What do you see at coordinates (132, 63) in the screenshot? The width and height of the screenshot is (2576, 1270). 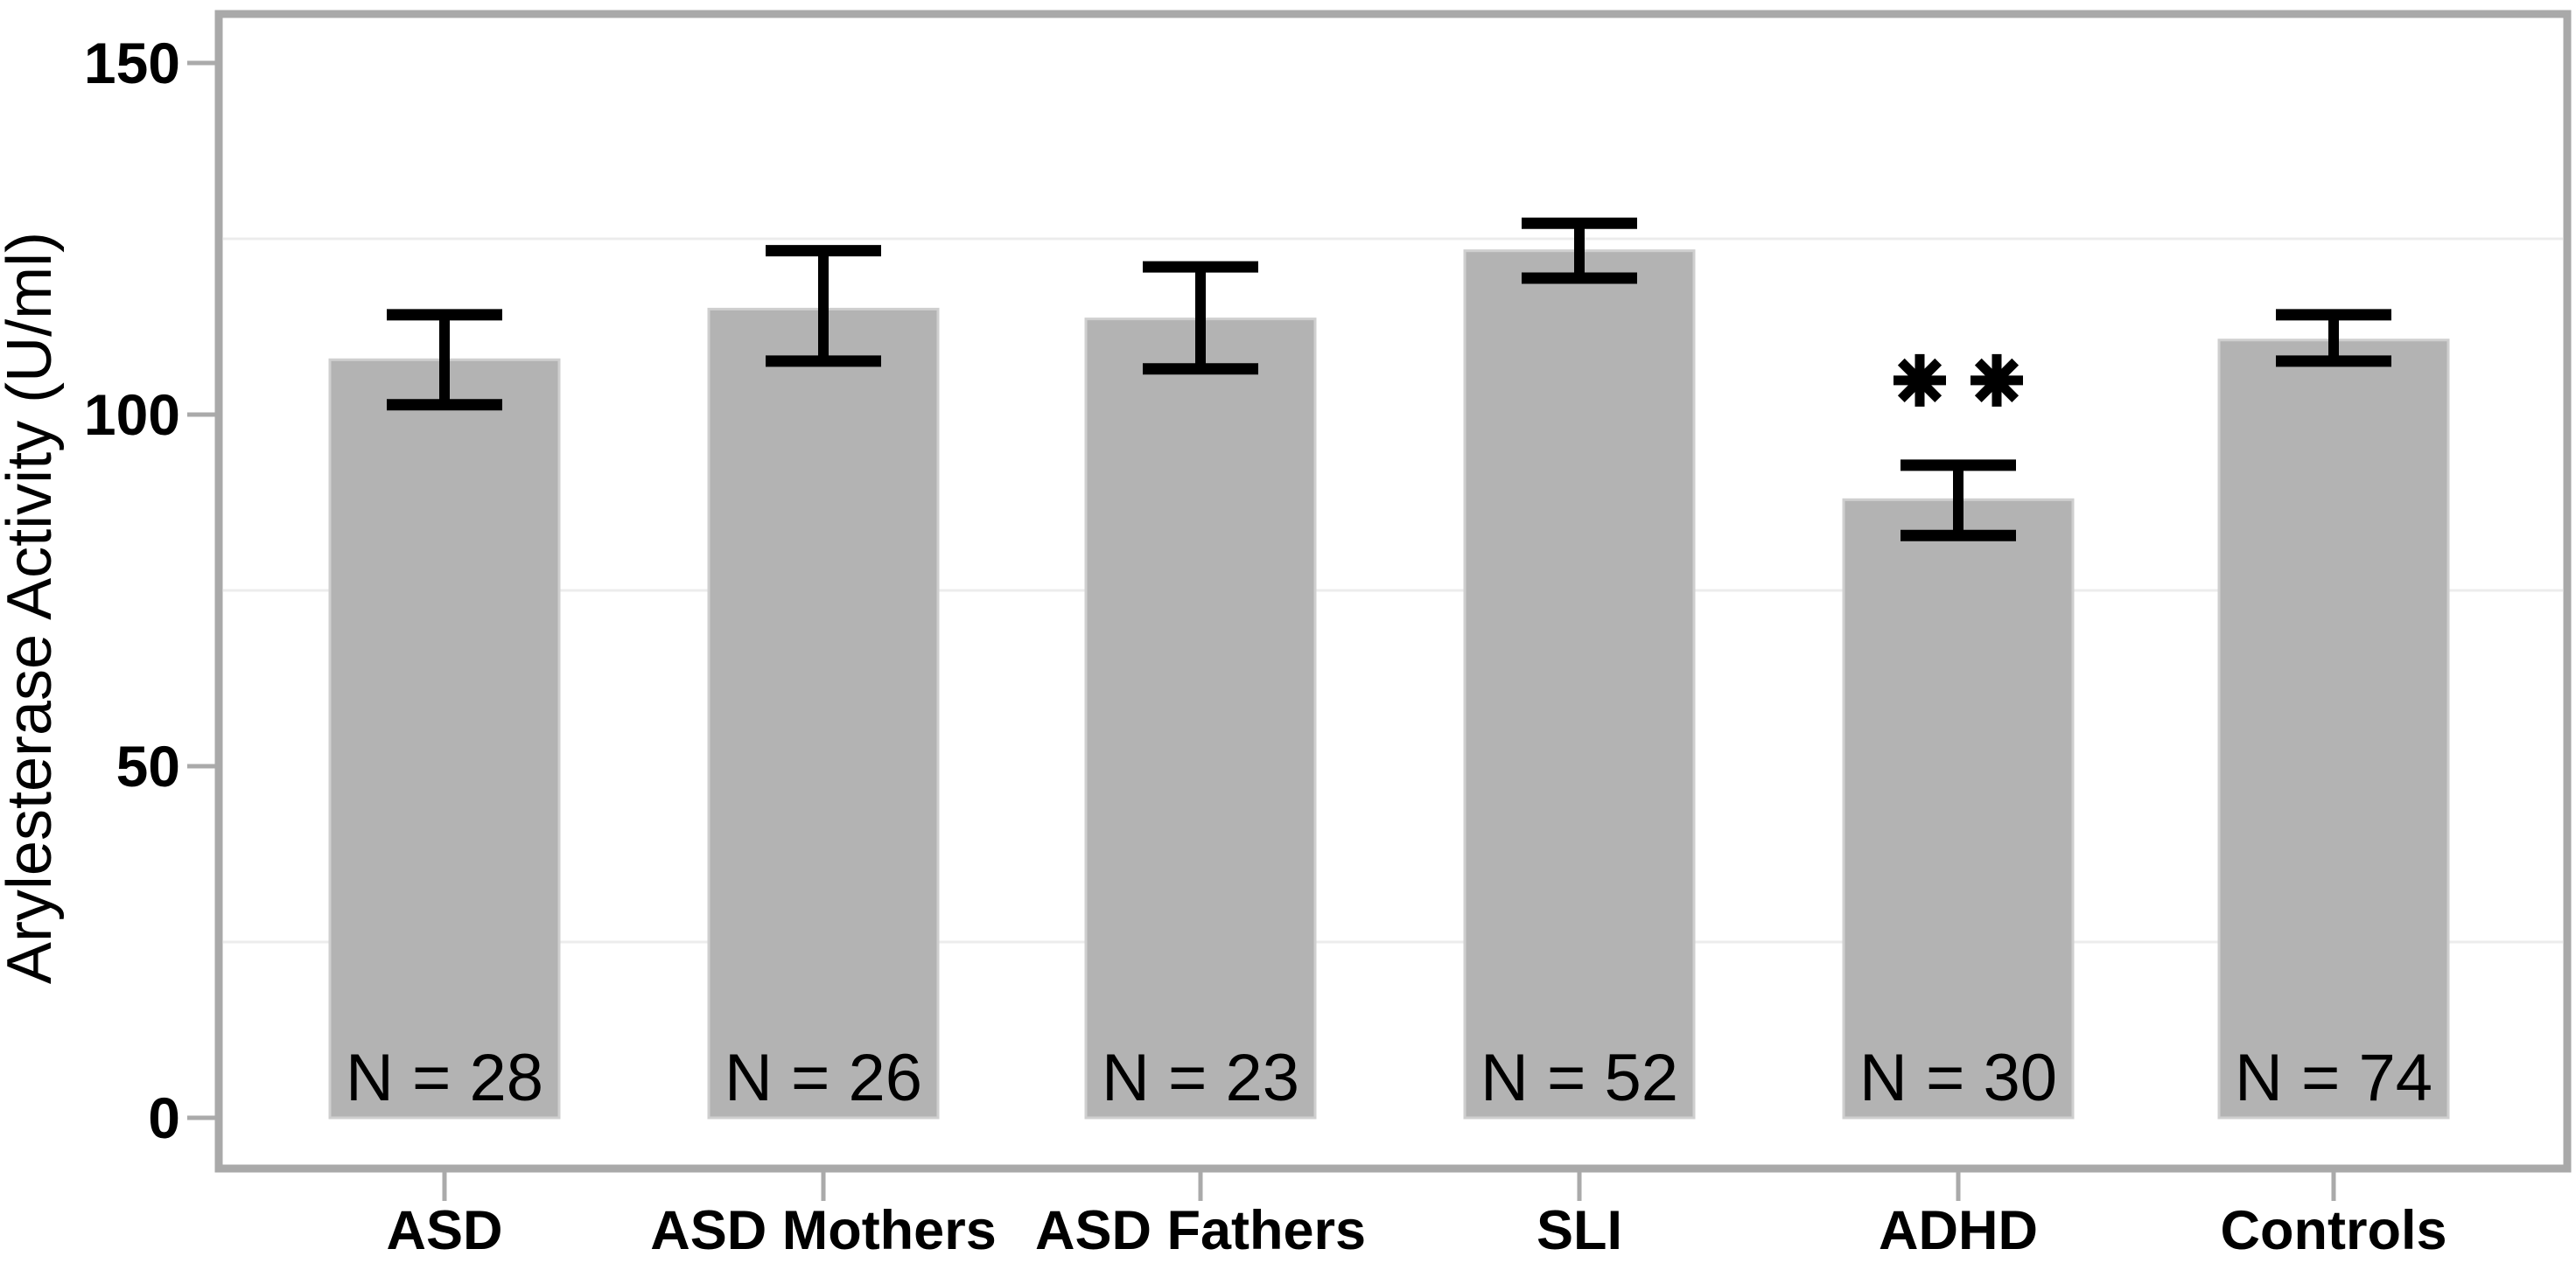 I see `y-tick-label: 150` at bounding box center [132, 63].